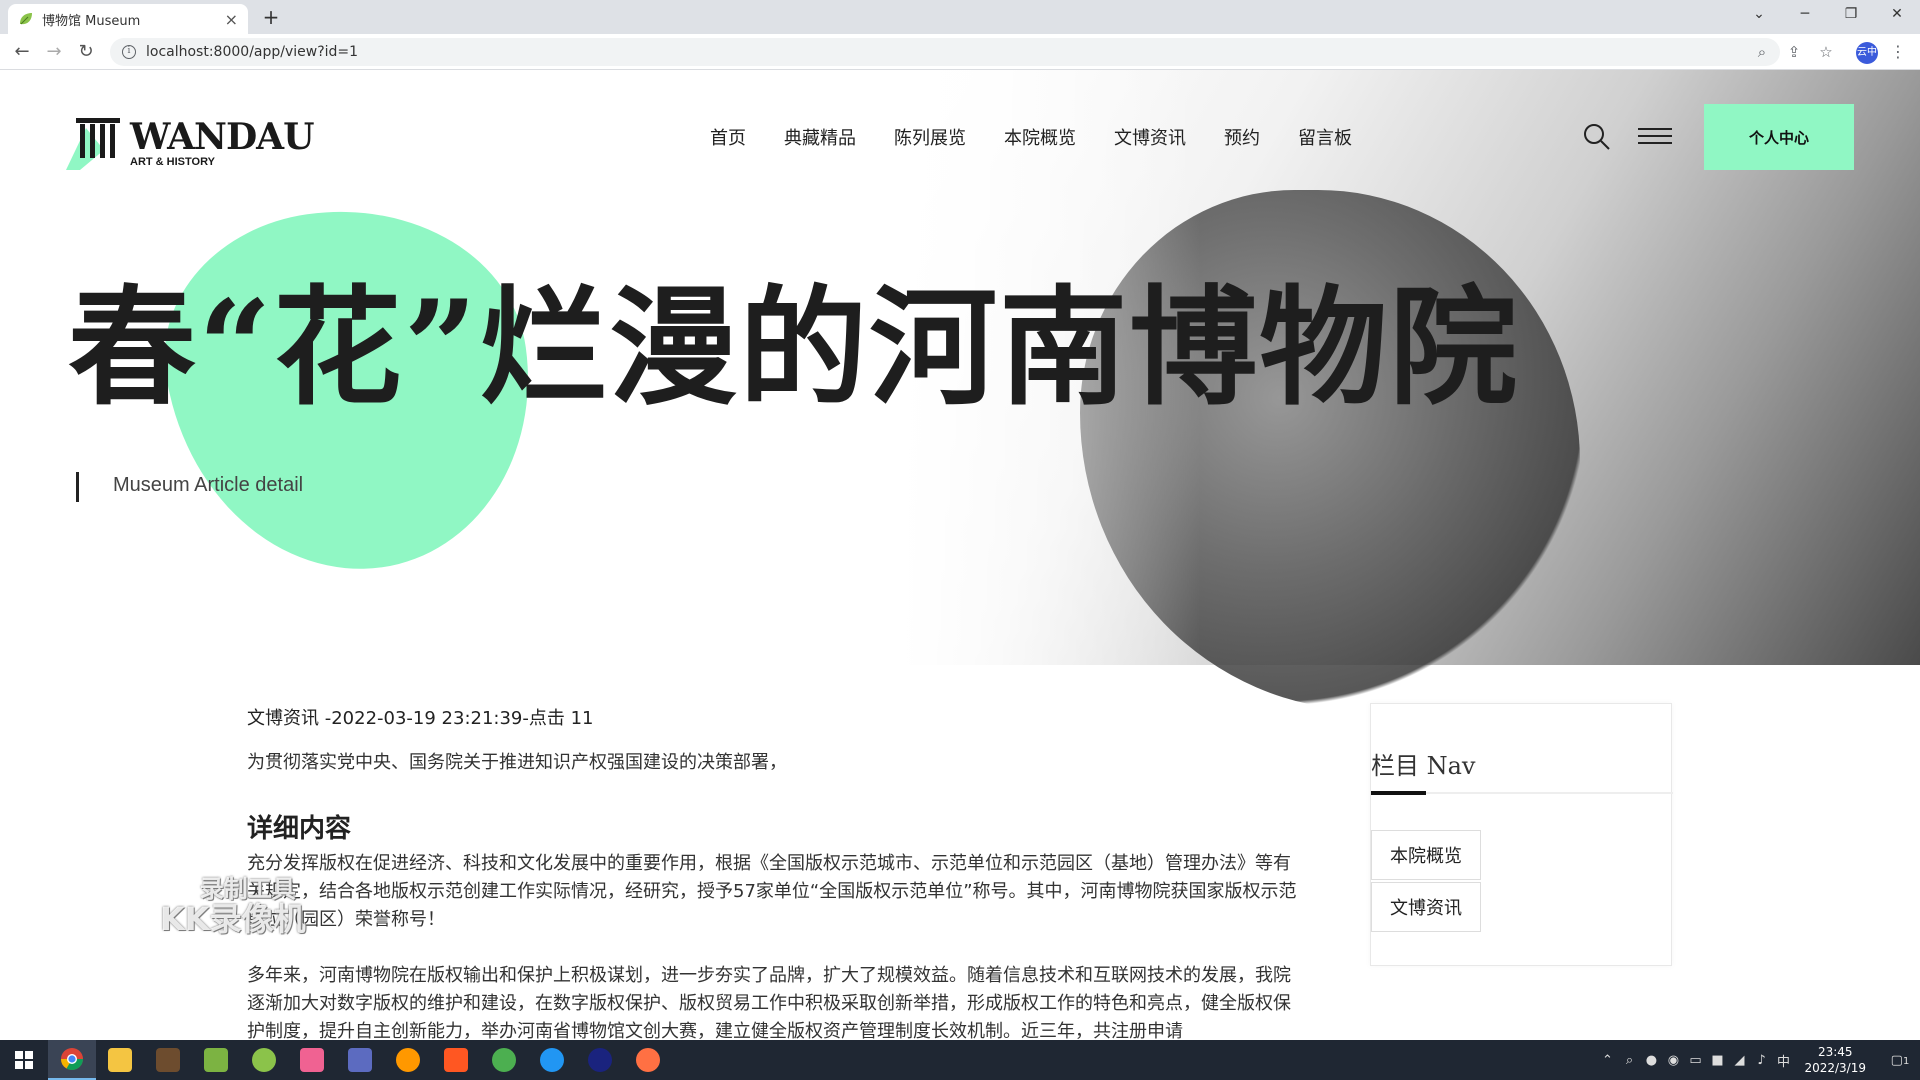 This screenshot has height=1080, width=1920. What do you see at coordinates (231, 19) in the screenshot?
I see `tab-close-icon: ×` at bounding box center [231, 19].